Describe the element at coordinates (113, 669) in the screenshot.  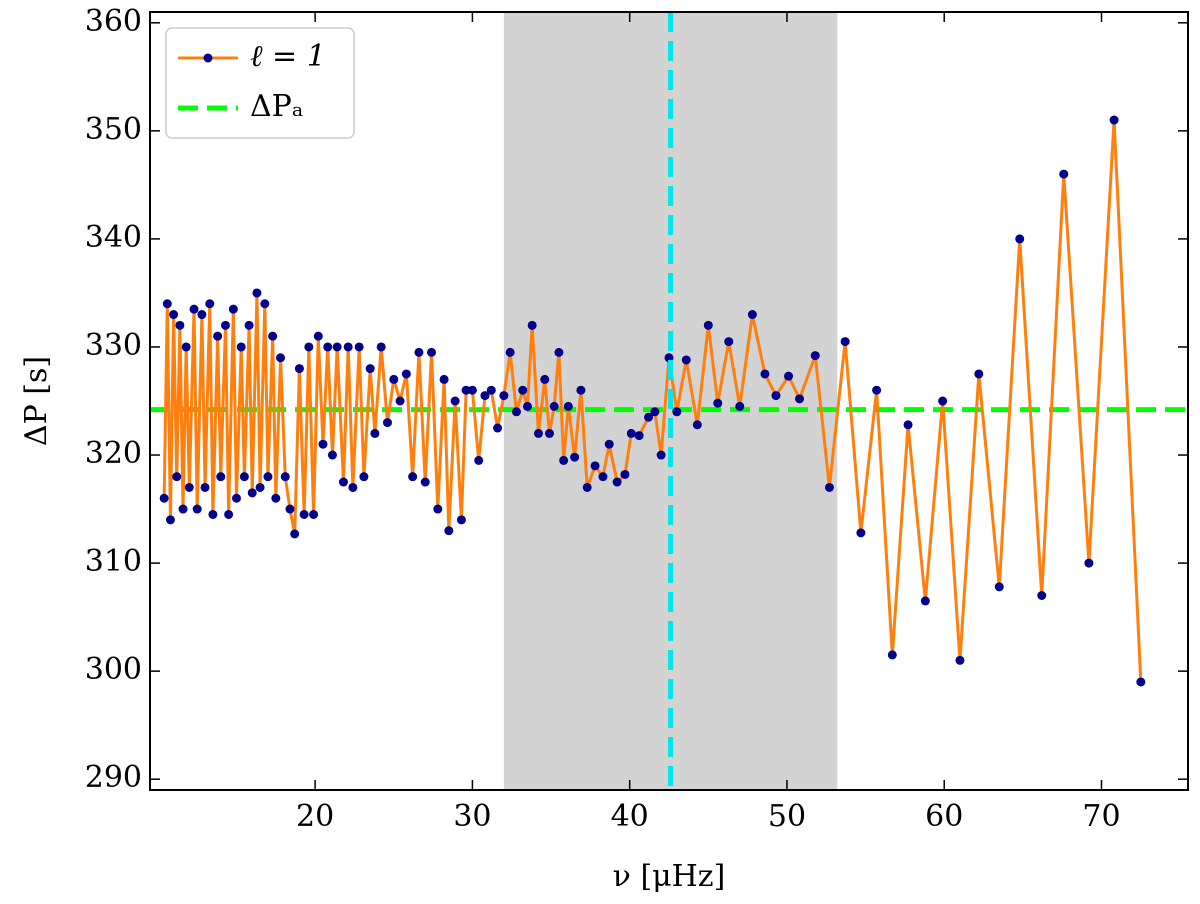
I see `y-tick-label: 300` at that location.